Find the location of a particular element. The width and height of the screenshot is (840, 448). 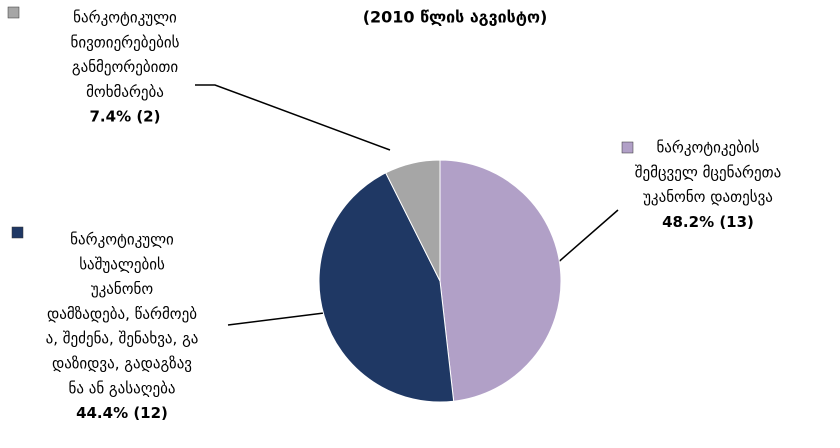

slice-label: უკანონო დათესვა is located at coordinates (708, 197).